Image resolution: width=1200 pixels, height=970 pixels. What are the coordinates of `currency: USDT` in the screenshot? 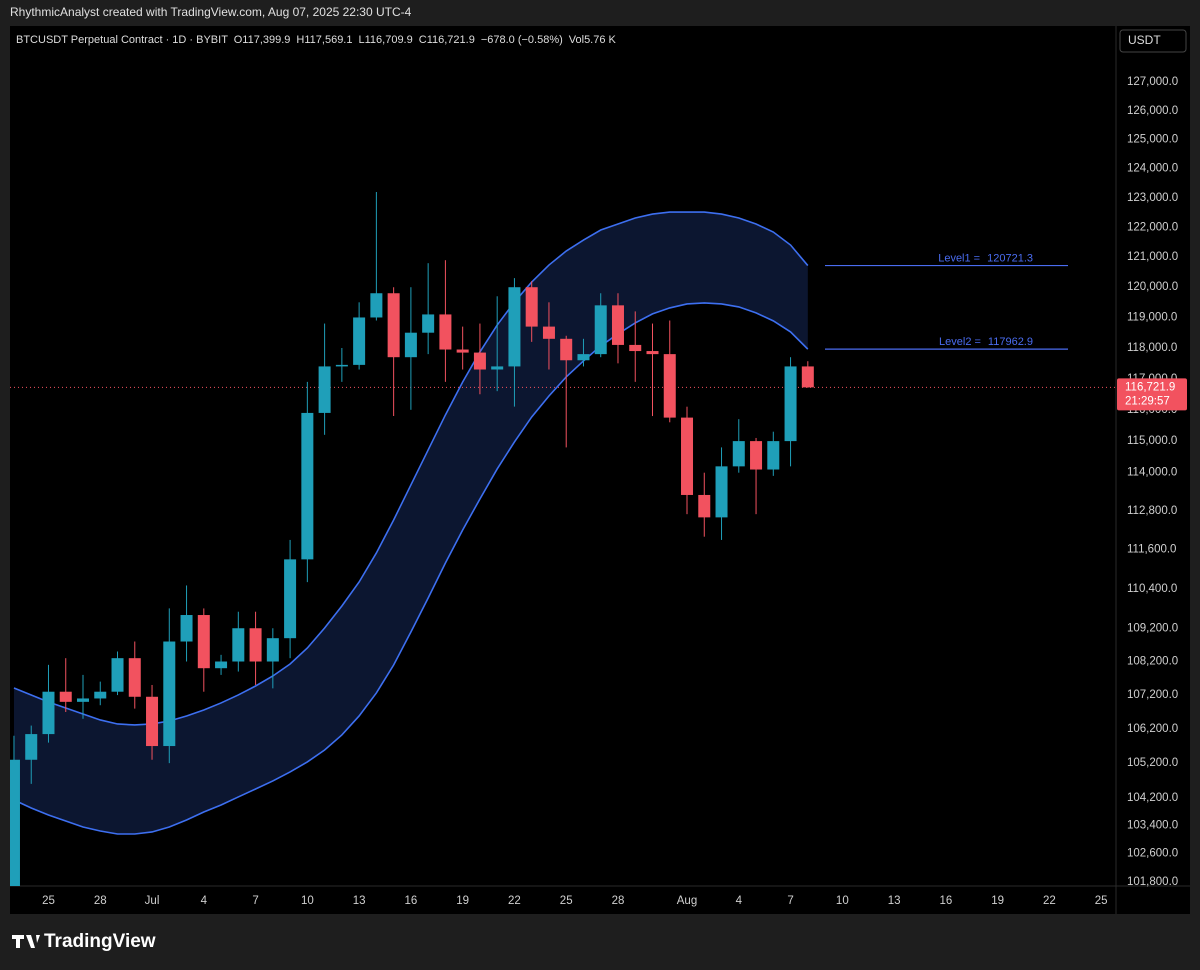 It's located at (1144, 40).